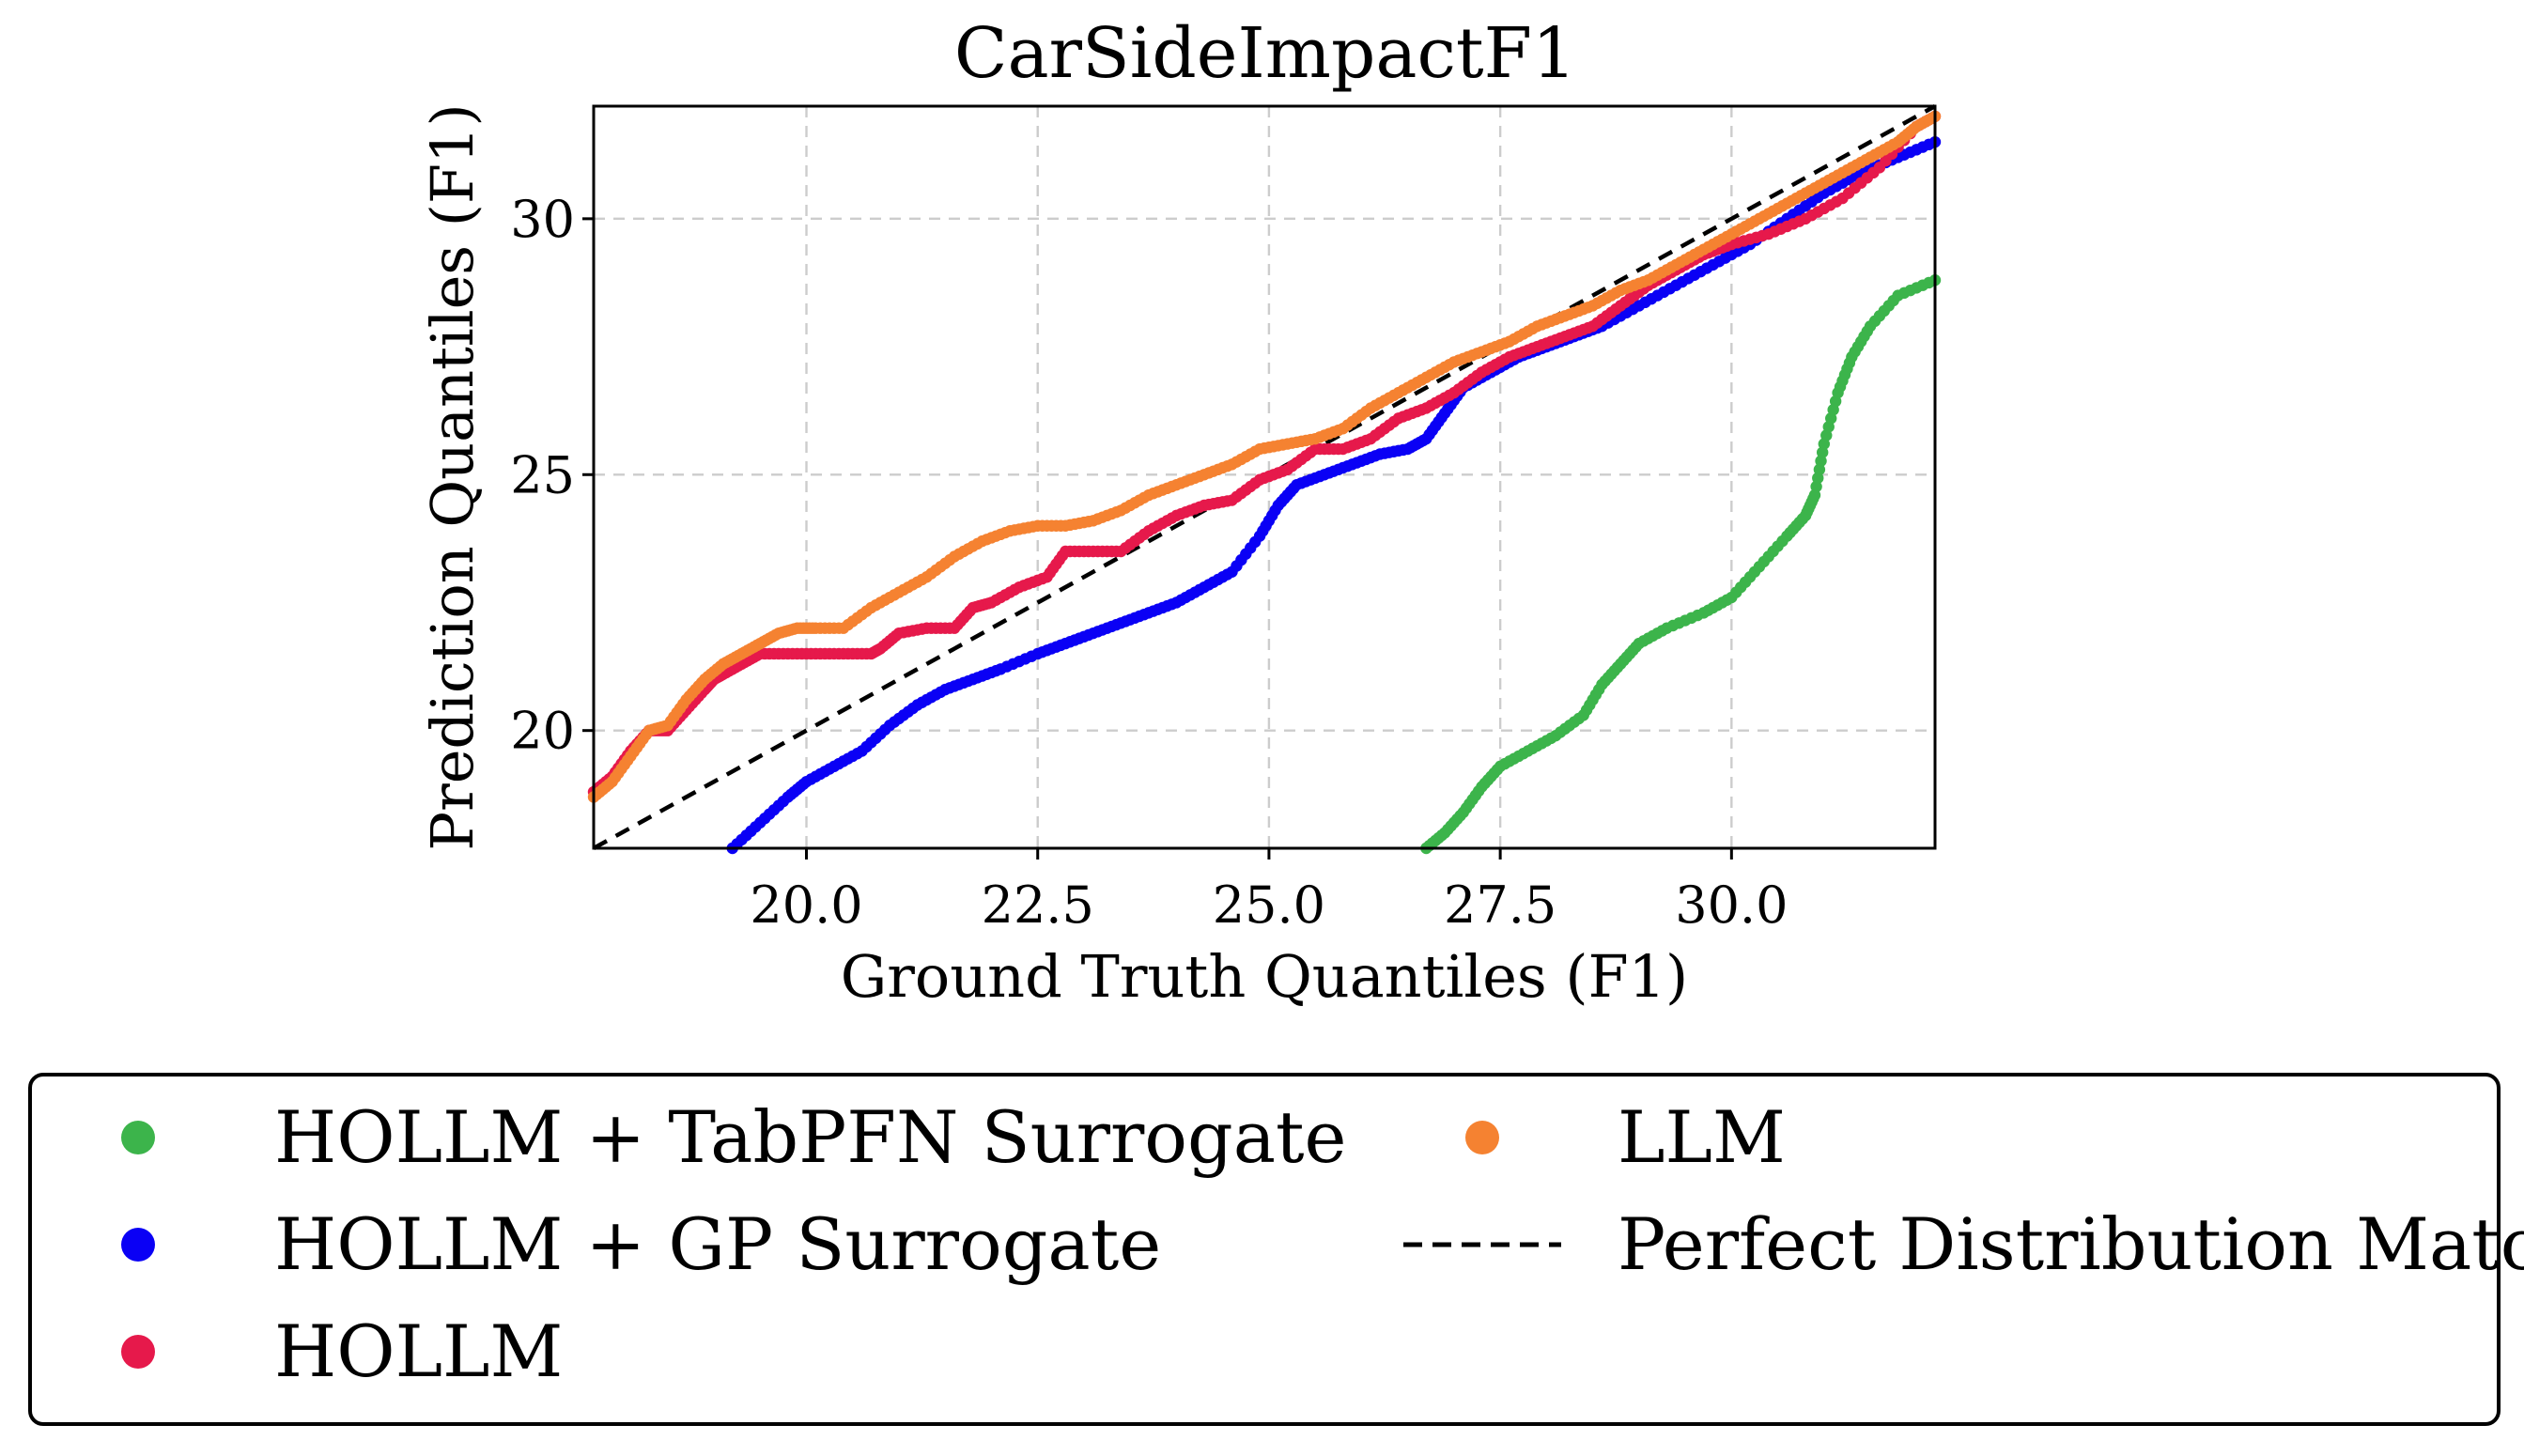 This screenshot has width=2524, height=1456. What do you see at coordinates (1265, 53) in the screenshot?
I see `chart-title: CarSideImpactF1` at bounding box center [1265, 53].